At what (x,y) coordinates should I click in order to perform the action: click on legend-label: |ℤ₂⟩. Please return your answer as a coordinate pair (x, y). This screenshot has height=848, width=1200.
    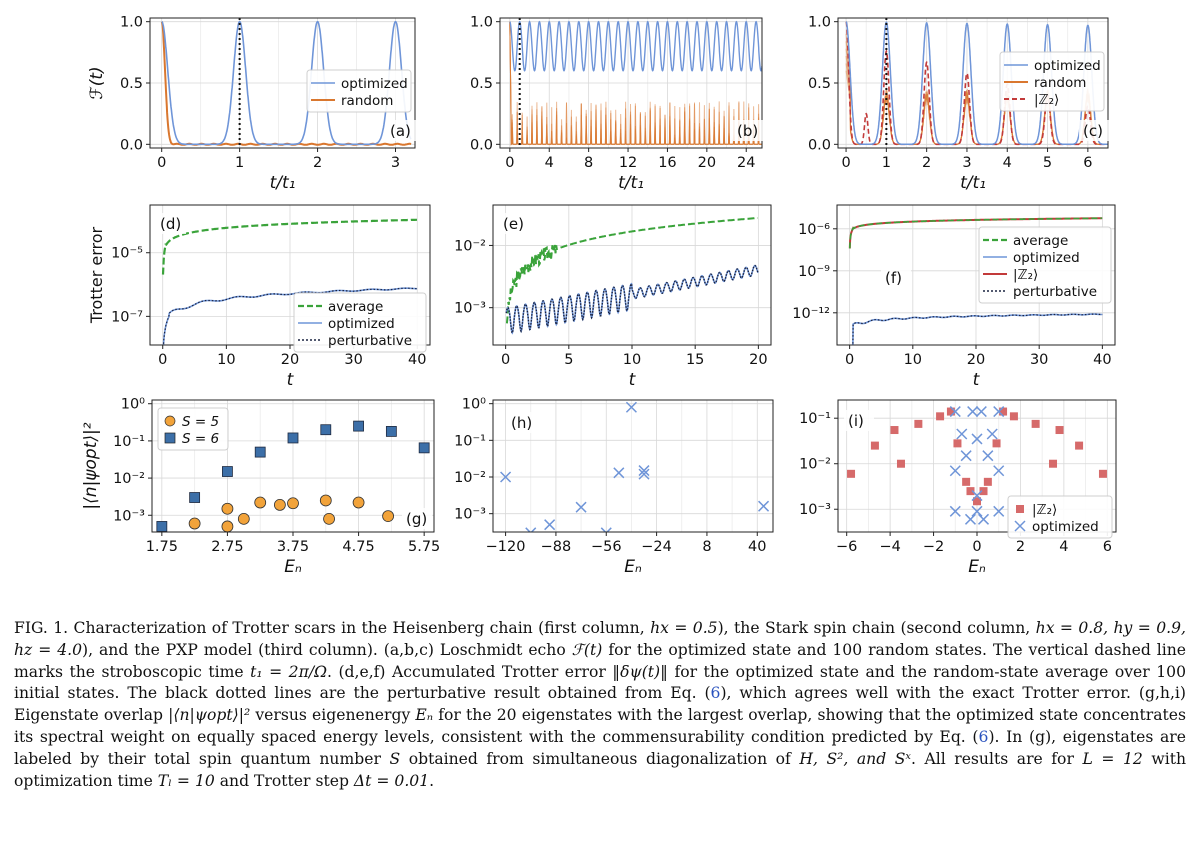
    Looking at the image, I should click on (1044, 510).